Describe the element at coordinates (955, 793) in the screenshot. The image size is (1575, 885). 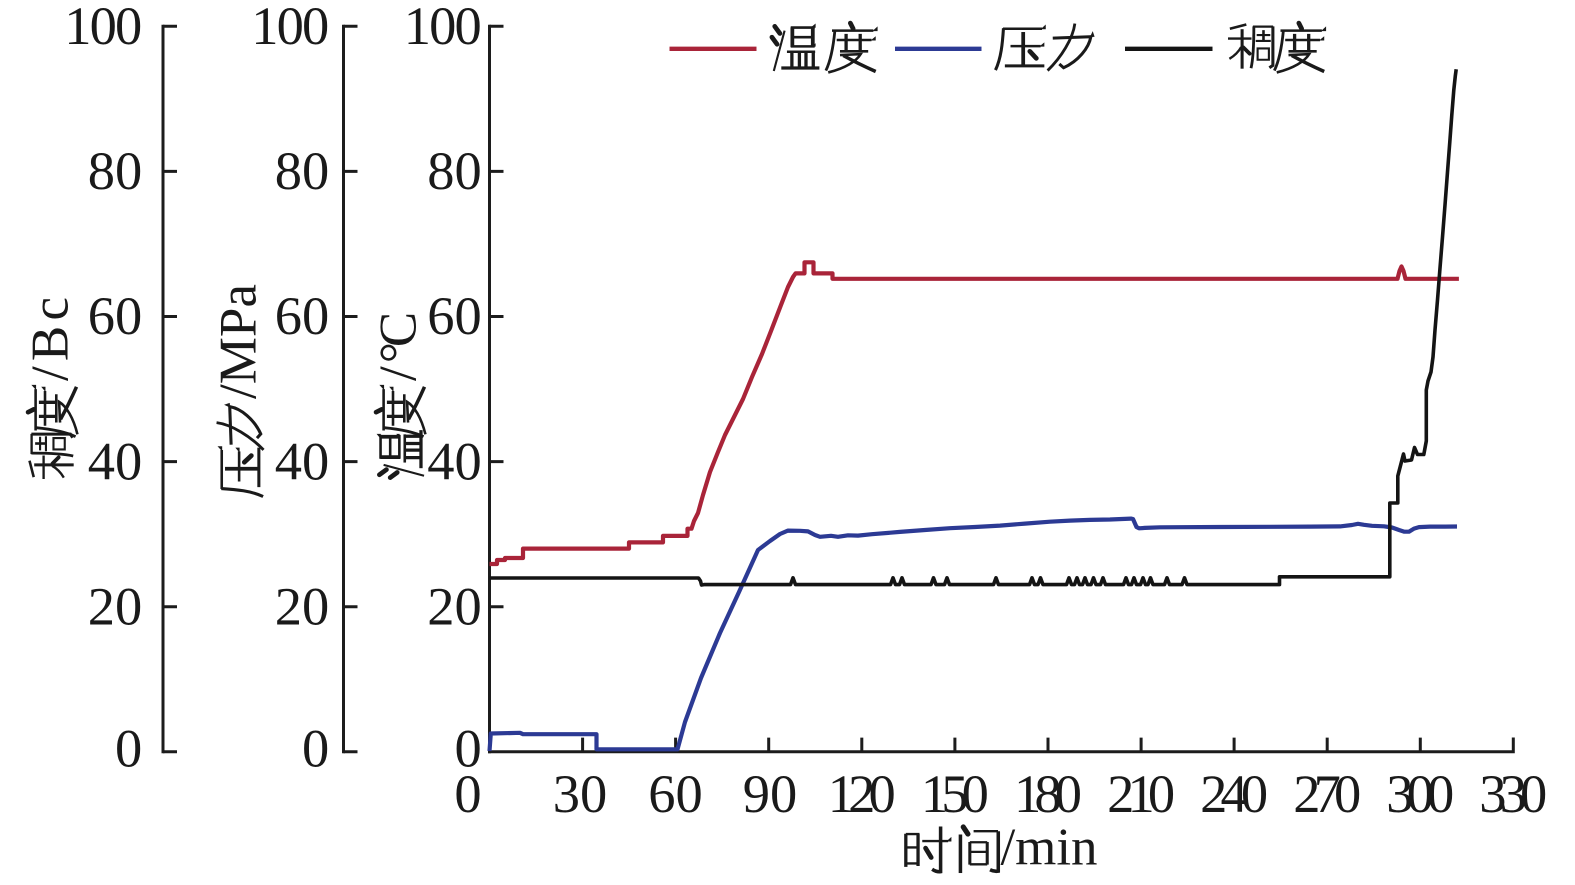
I see `svg-text: 150` at that location.